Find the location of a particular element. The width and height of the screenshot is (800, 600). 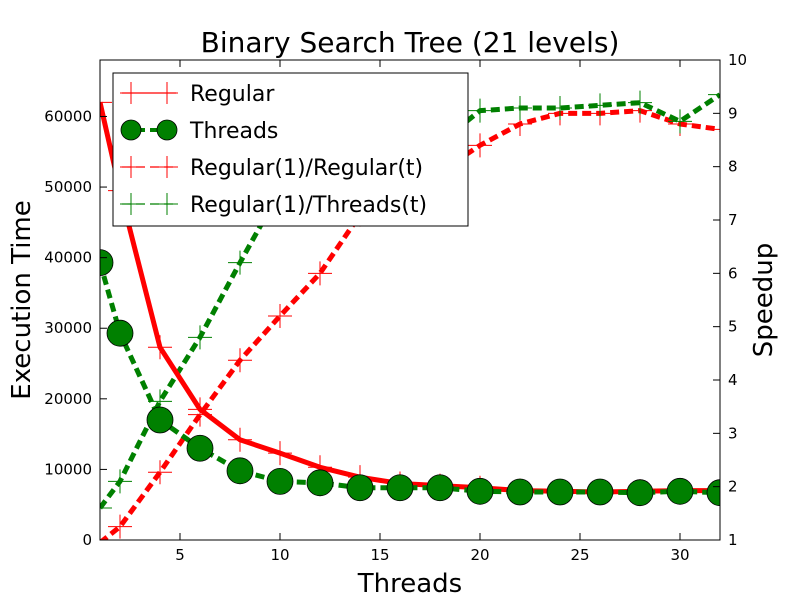

legend-label: Regular(1)/Threads(t) is located at coordinates (308, 205).